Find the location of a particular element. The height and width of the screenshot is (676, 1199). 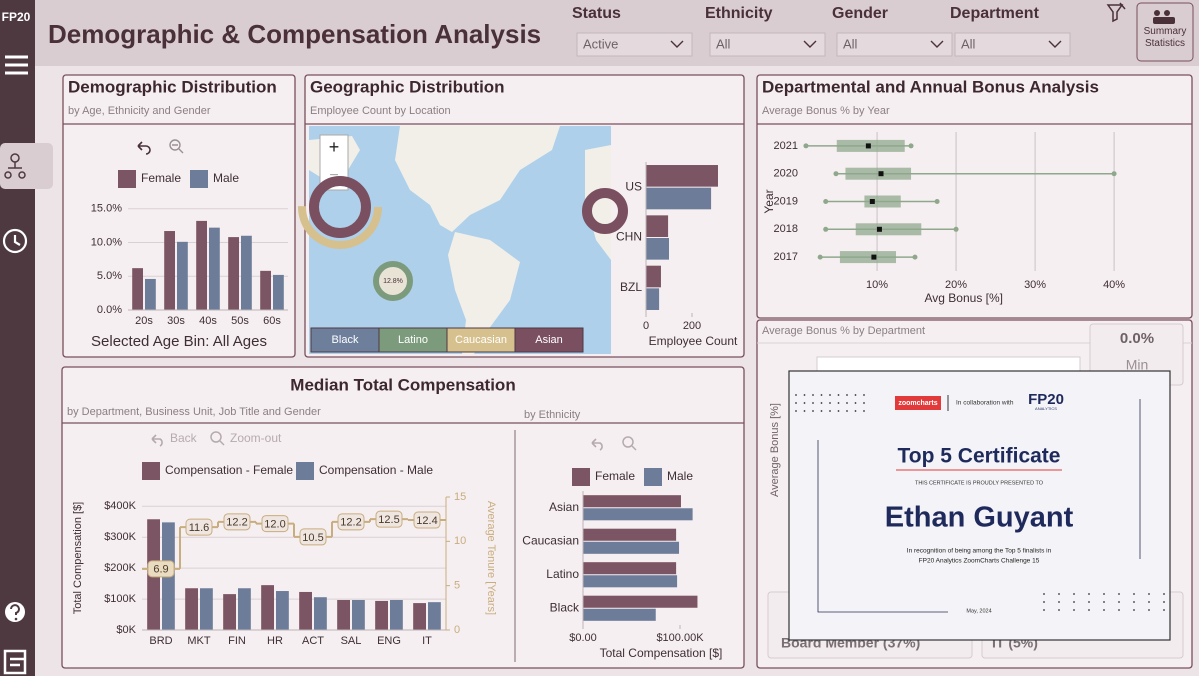

y-tick-label: Latino is located at coordinates (562, 574).